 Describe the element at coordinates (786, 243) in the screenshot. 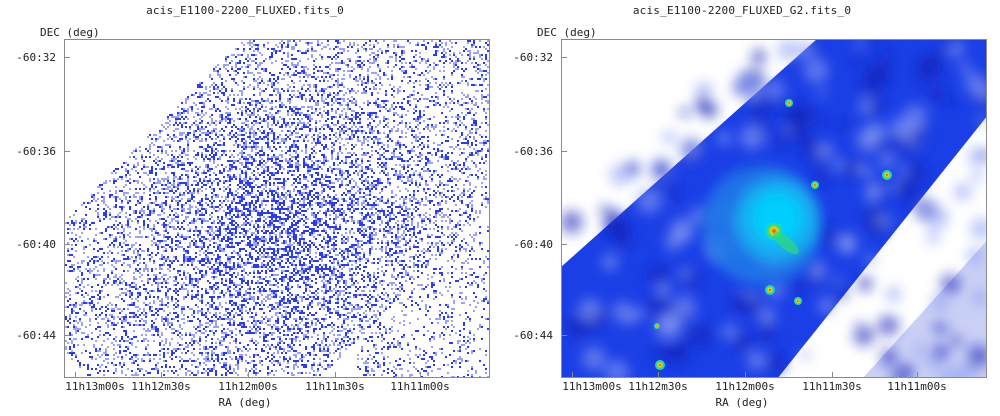

I see `extended-emission` at that location.